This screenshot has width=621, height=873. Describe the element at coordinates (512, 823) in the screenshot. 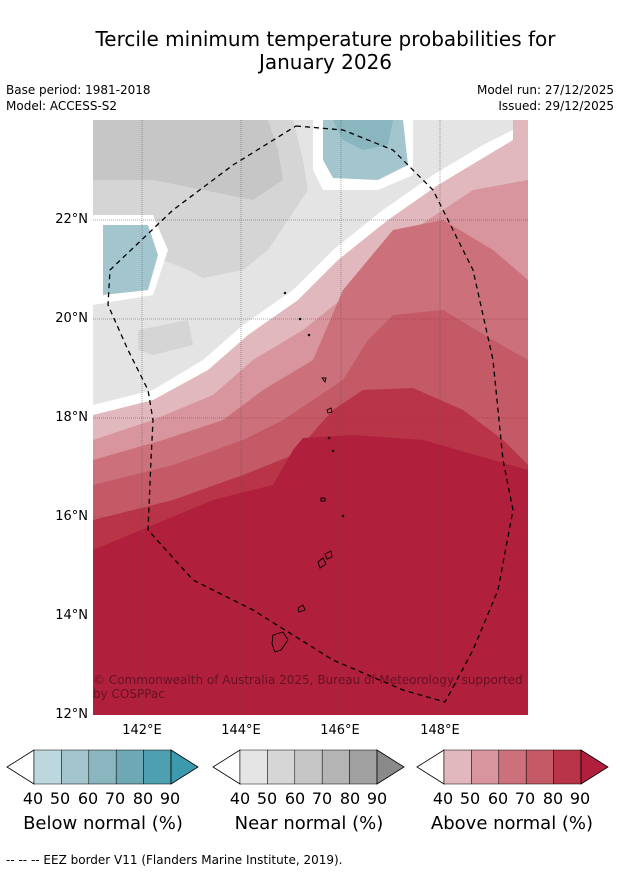

I see `colorbar-above-label: Above normal (%)` at that location.